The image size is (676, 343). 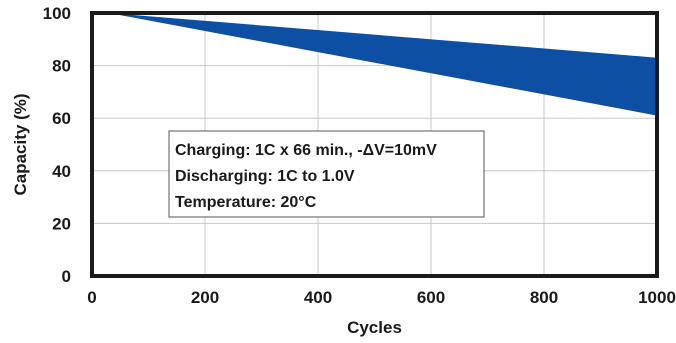 I want to click on x-axis-title: Cycles, so click(x=374, y=327).